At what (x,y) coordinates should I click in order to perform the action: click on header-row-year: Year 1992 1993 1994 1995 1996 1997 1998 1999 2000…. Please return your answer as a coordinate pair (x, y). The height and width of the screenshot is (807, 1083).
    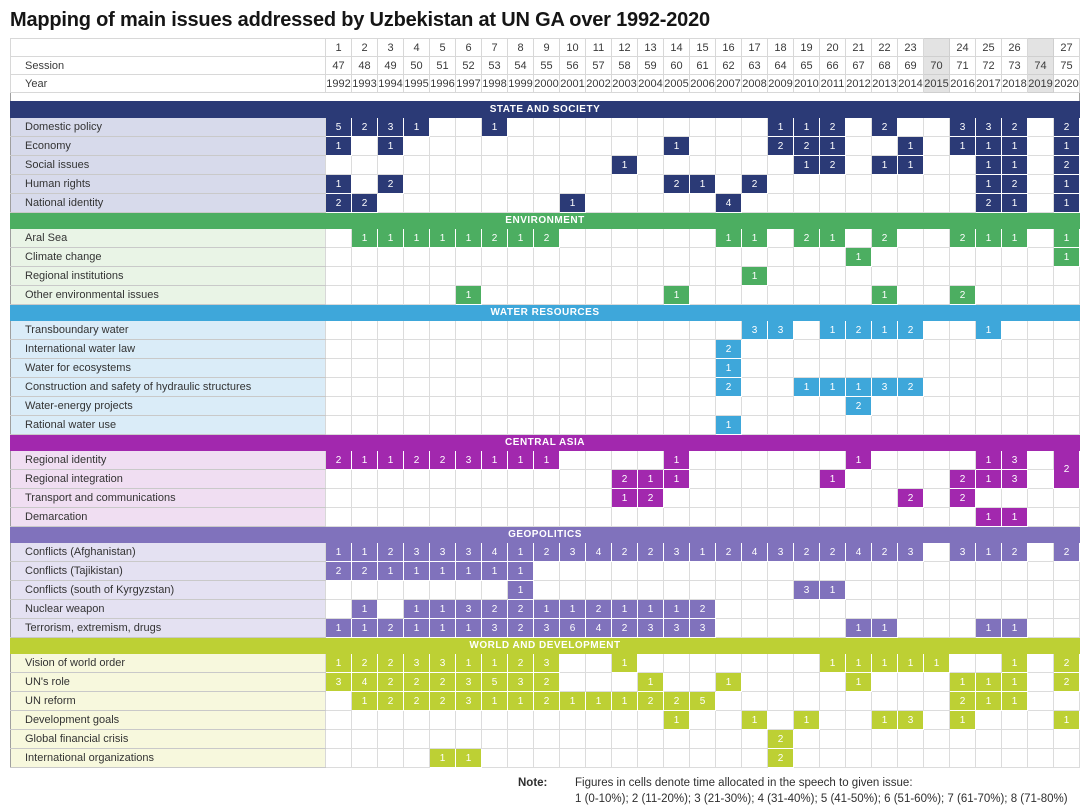
    Looking at the image, I should click on (545, 83).